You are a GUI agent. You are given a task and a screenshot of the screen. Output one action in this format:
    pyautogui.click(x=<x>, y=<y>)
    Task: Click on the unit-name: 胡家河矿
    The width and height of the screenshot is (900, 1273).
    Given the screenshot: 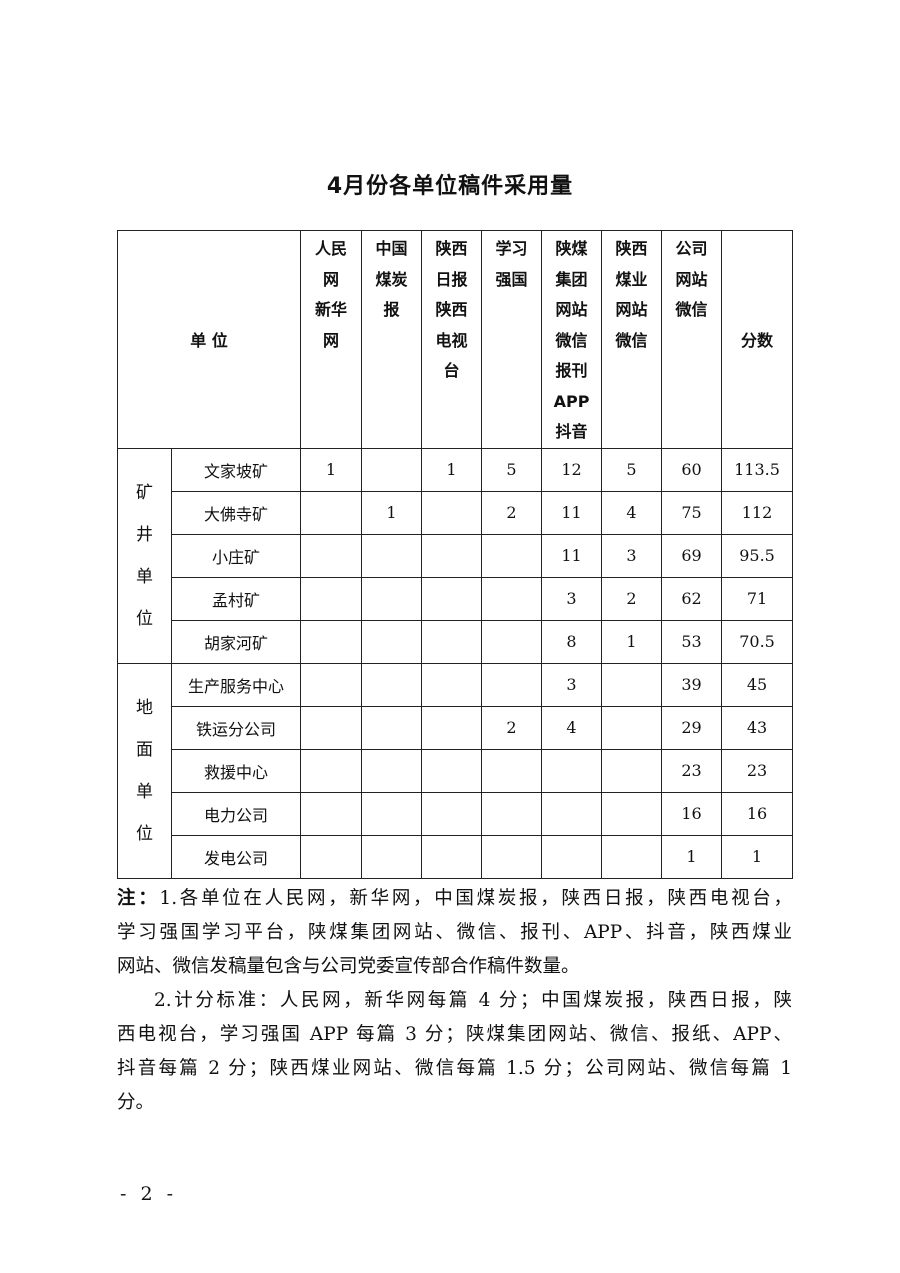 What is the action you would take?
    pyautogui.click(x=236, y=641)
    